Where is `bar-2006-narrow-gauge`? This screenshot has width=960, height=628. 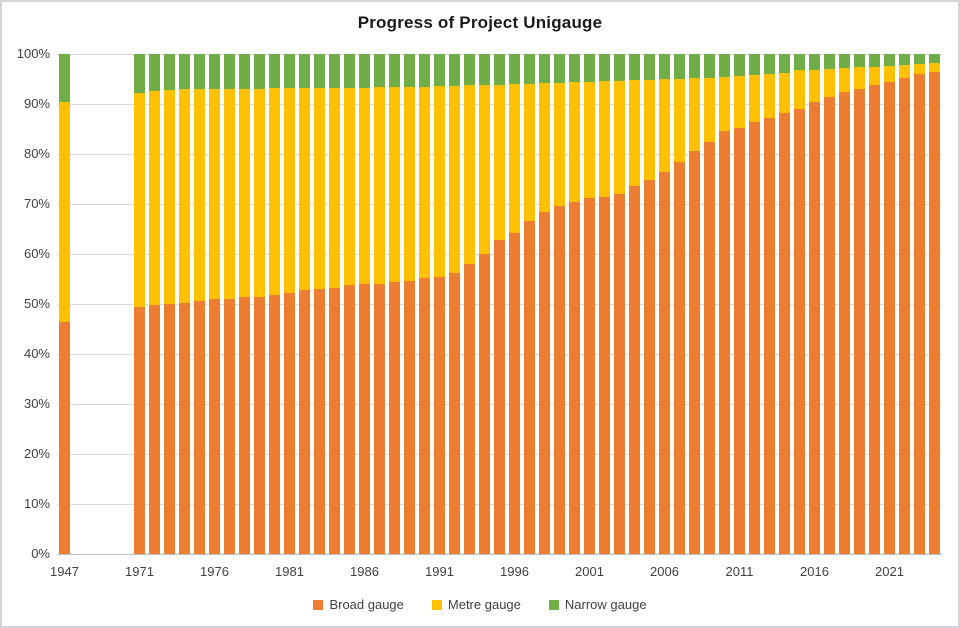 bar-2006-narrow-gauge is located at coordinates (664, 66).